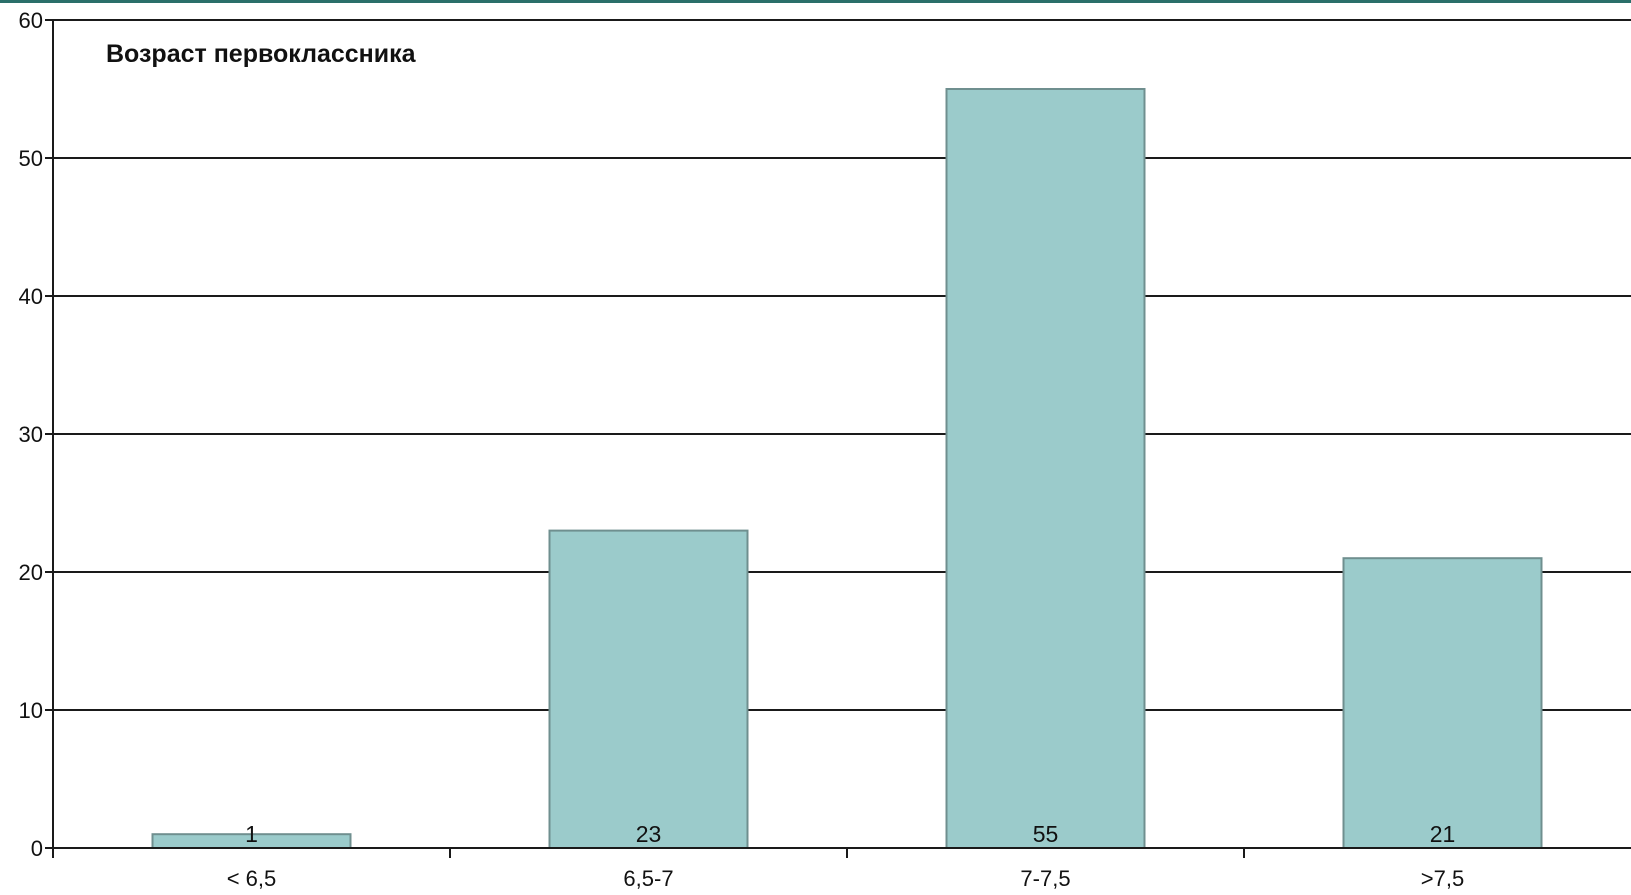 The image size is (1631, 895). Describe the element at coordinates (31, 434) in the screenshot. I see `y-tick-label: 30` at that location.